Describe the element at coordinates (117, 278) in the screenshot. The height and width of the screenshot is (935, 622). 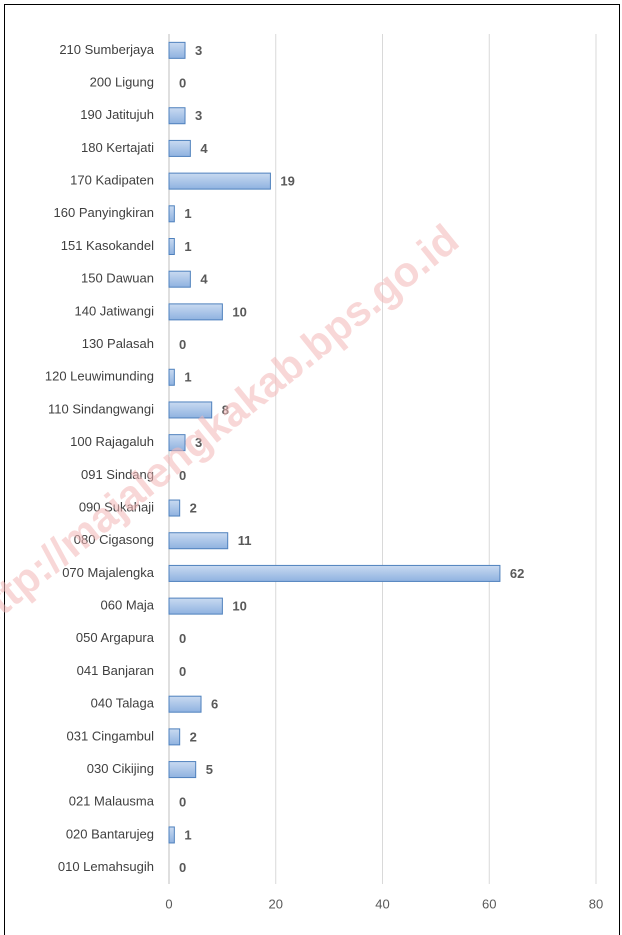
I see `y-tick-label: 150 Dawuan` at that location.